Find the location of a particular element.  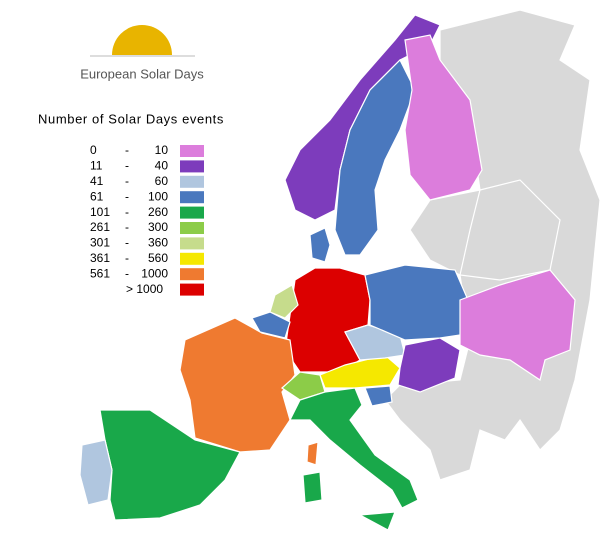

legend-to: 1000 is located at coordinates (154, 273).